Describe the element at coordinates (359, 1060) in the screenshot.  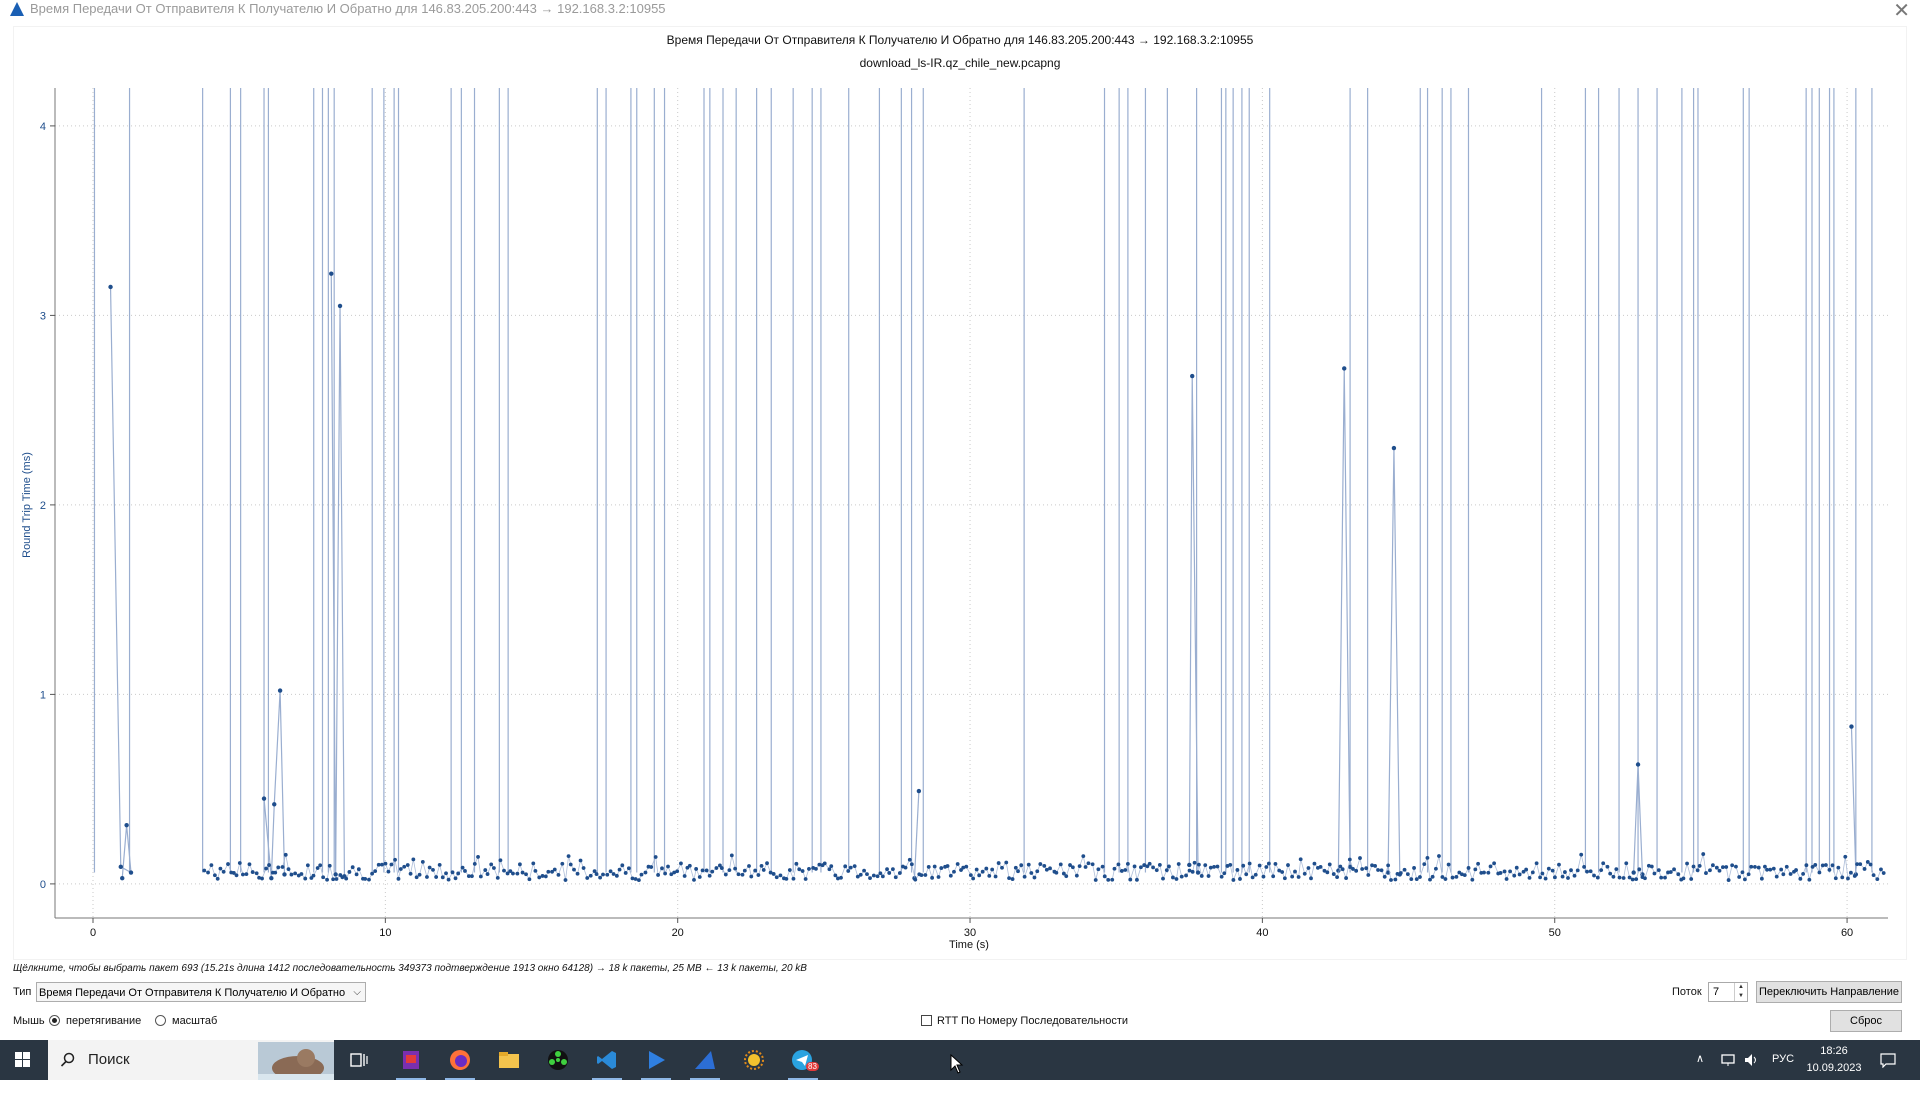
I see `task-view-button` at that location.